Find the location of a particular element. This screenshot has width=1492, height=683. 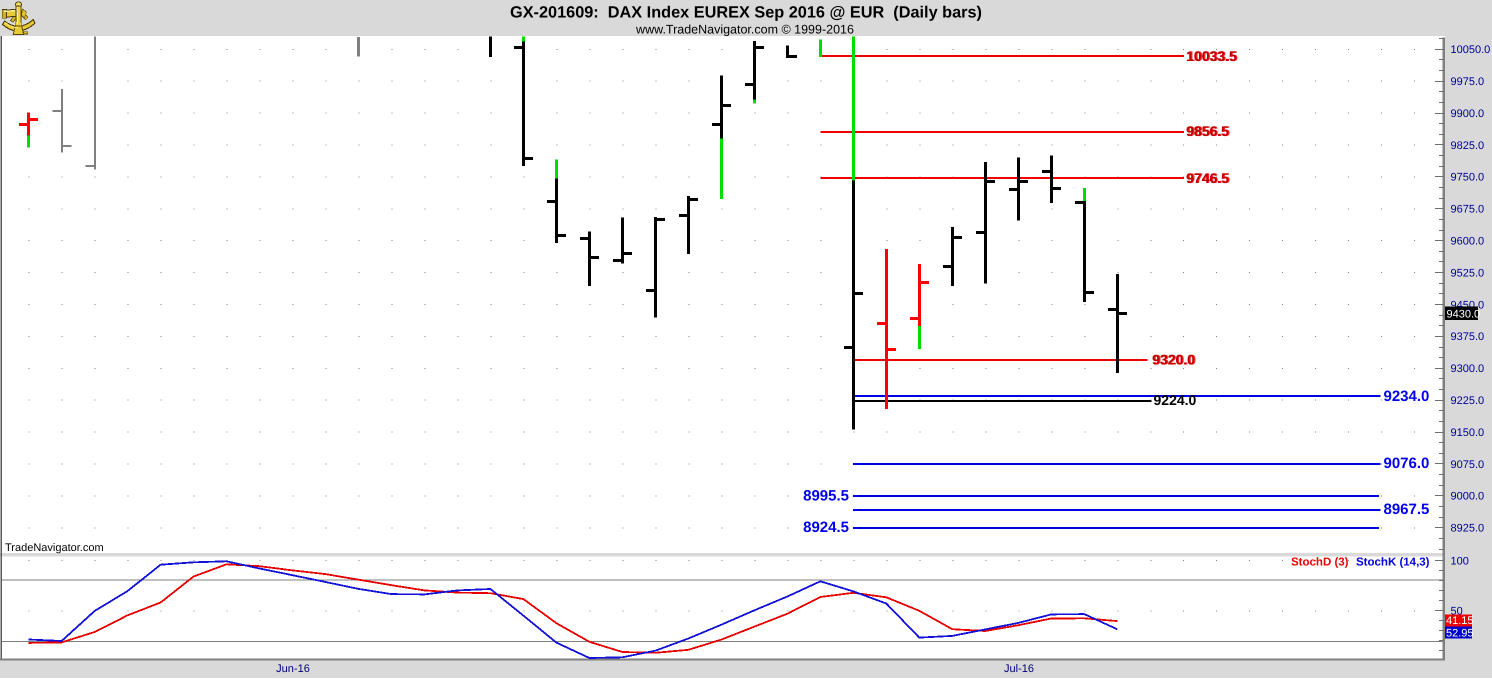

svg-text: 9430.0 is located at coordinates (1464, 314).